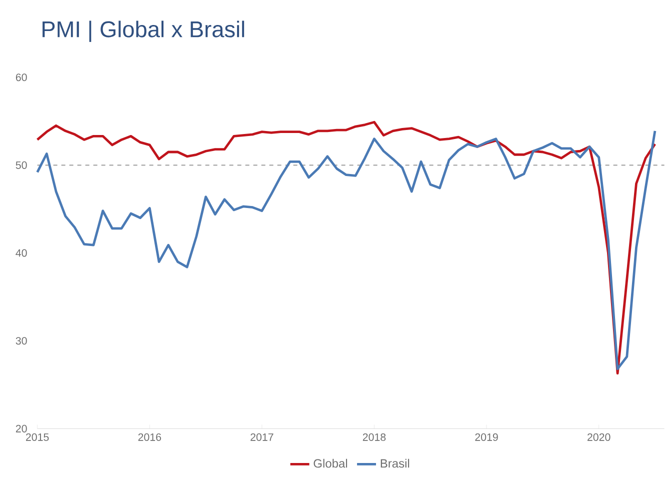 This screenshot has width=667, height=490. What do you see at coordinates (21, 253) in the screenshot?
I see `y-tick-label: 40` at bounding box center [21, 253].